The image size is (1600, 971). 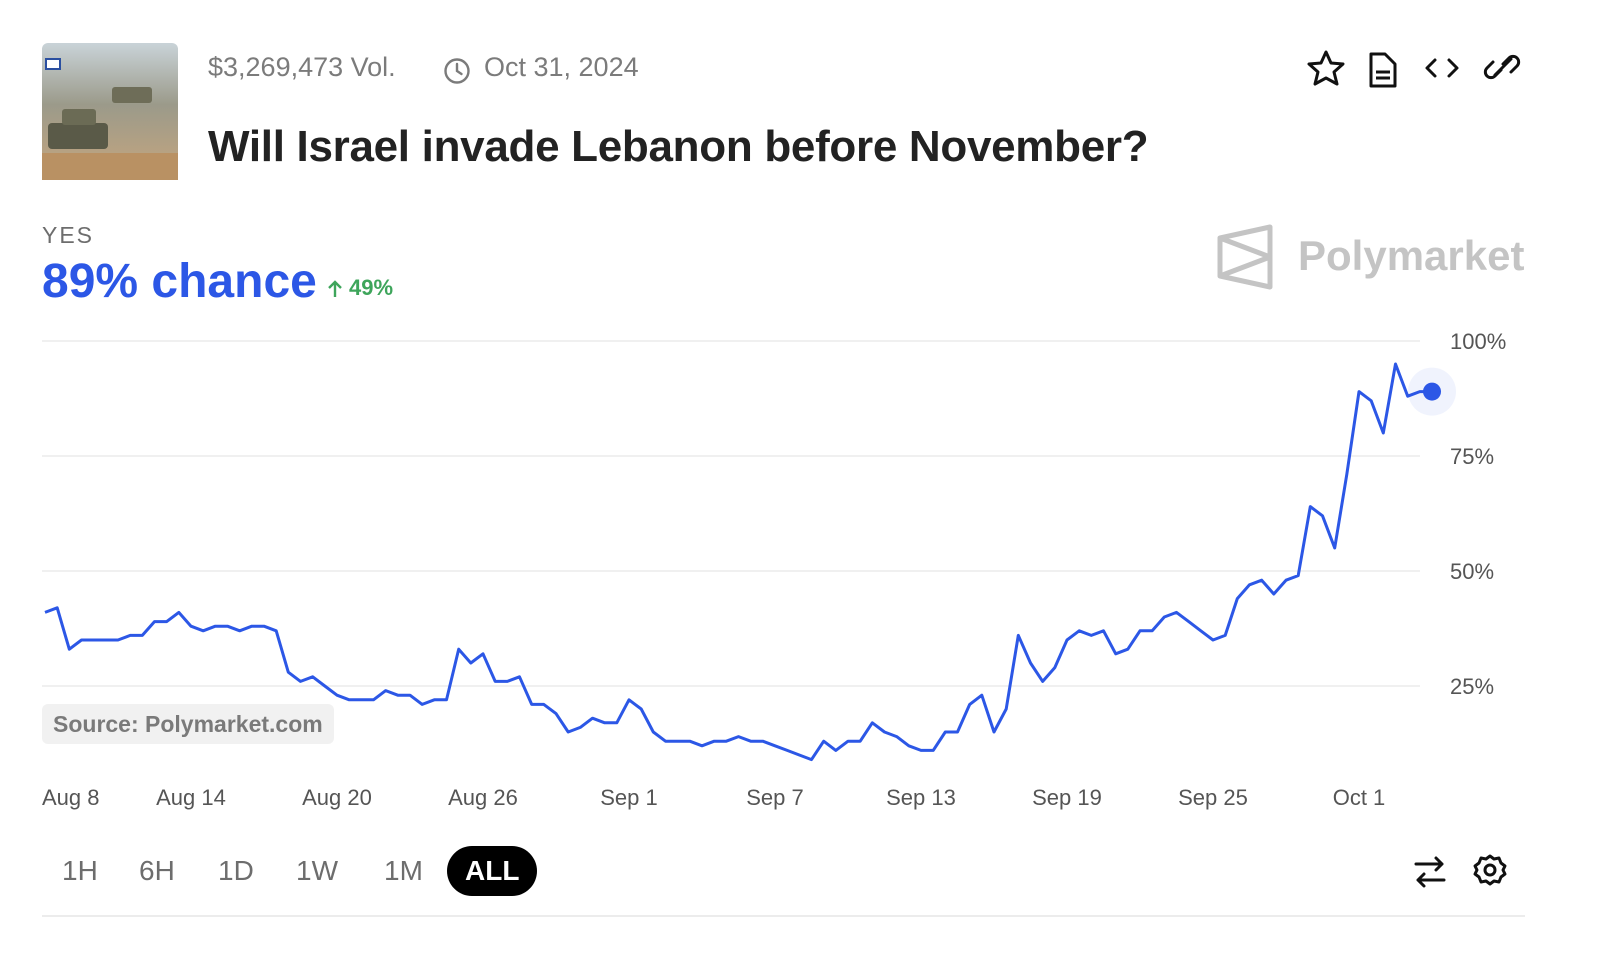 What do you see at coordinates (191, 797) in the screenshot?
I see `x-tick-label: Aug 14` at bounding box center [191, 797].